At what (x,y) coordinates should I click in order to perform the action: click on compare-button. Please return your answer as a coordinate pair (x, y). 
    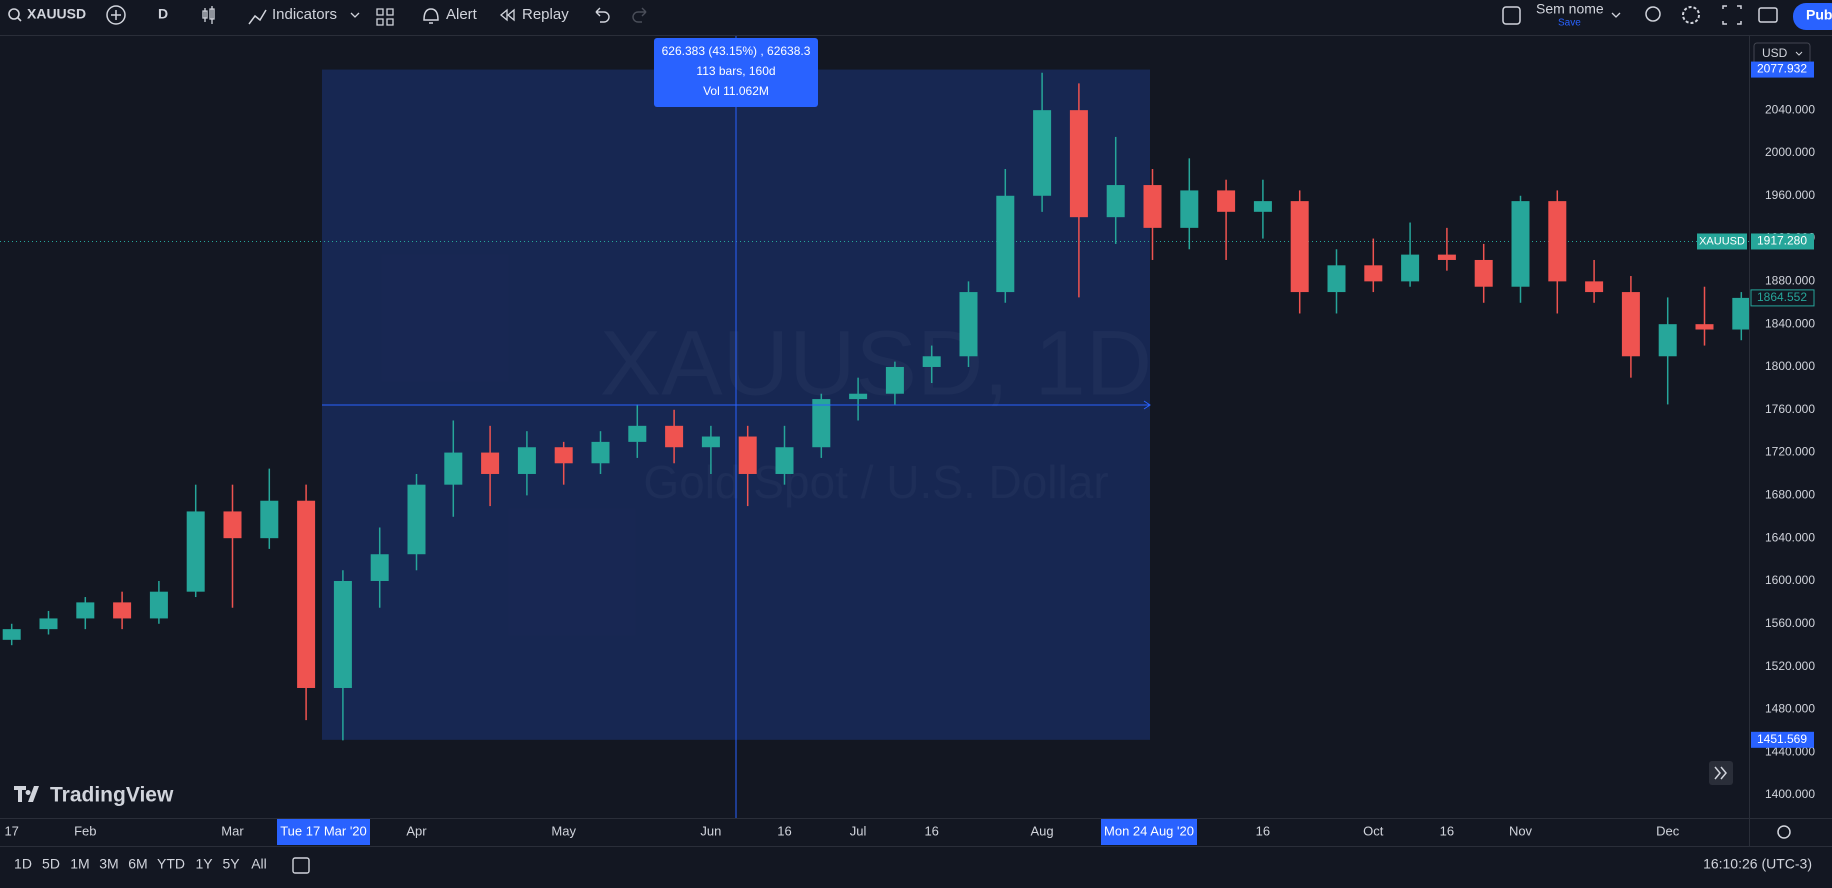
    Looking at the image, I should click on (116, 15).